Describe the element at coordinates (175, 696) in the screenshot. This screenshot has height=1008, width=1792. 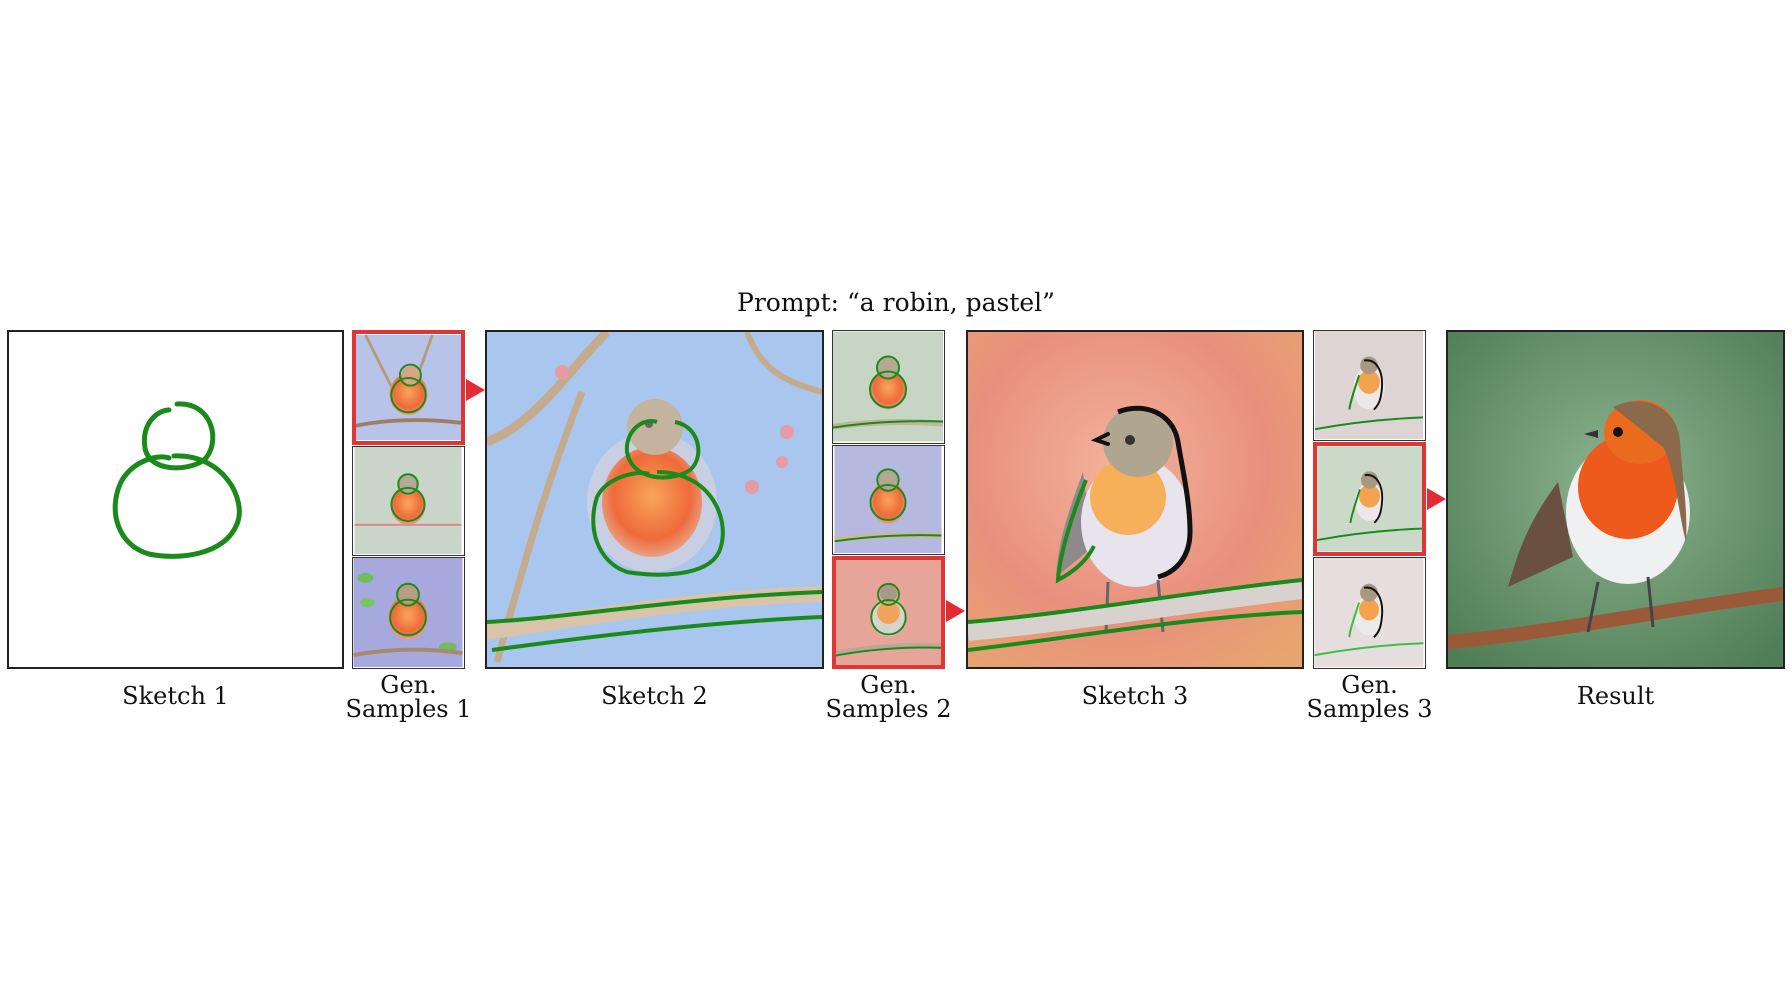
I see `sketch-1-caption: Sketch 1` at that location.